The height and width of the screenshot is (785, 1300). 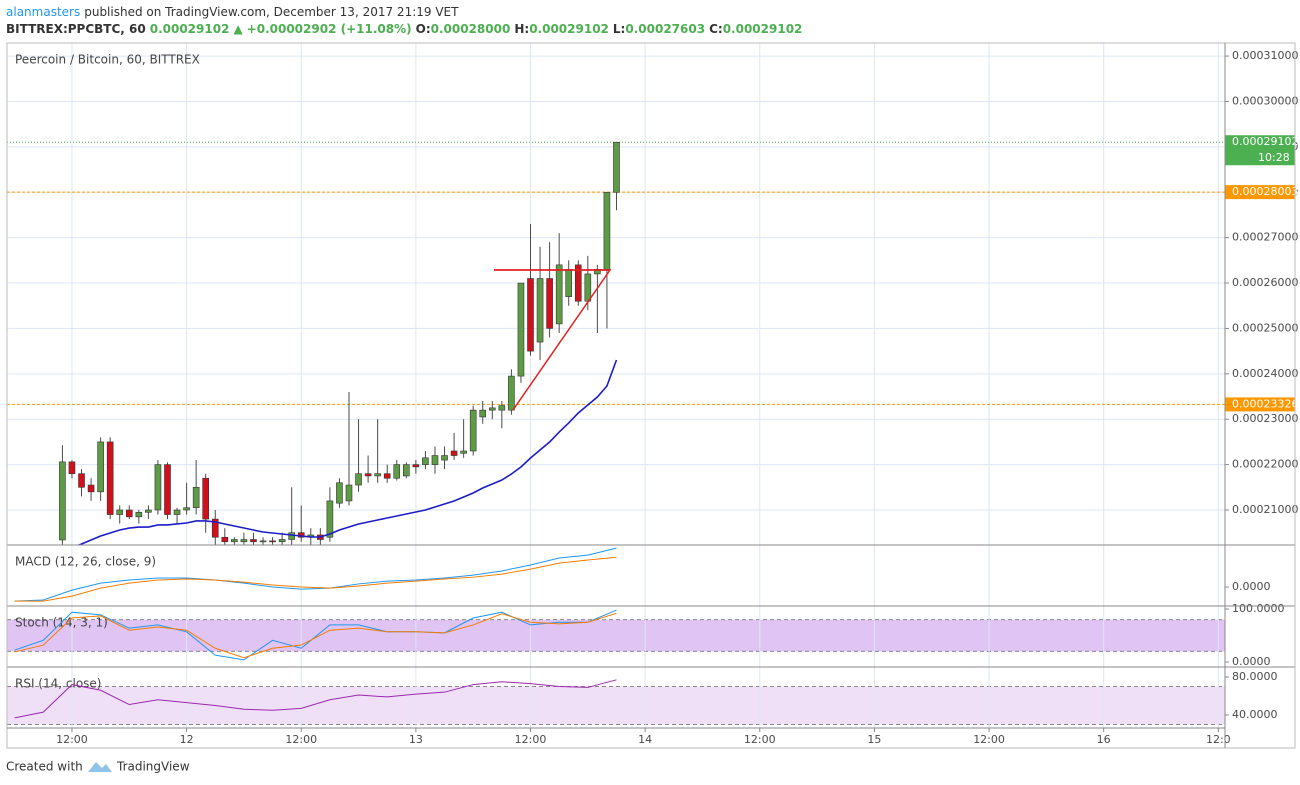 I want to click on pane-title: RSI (14, close), so click(x=58, y=684).